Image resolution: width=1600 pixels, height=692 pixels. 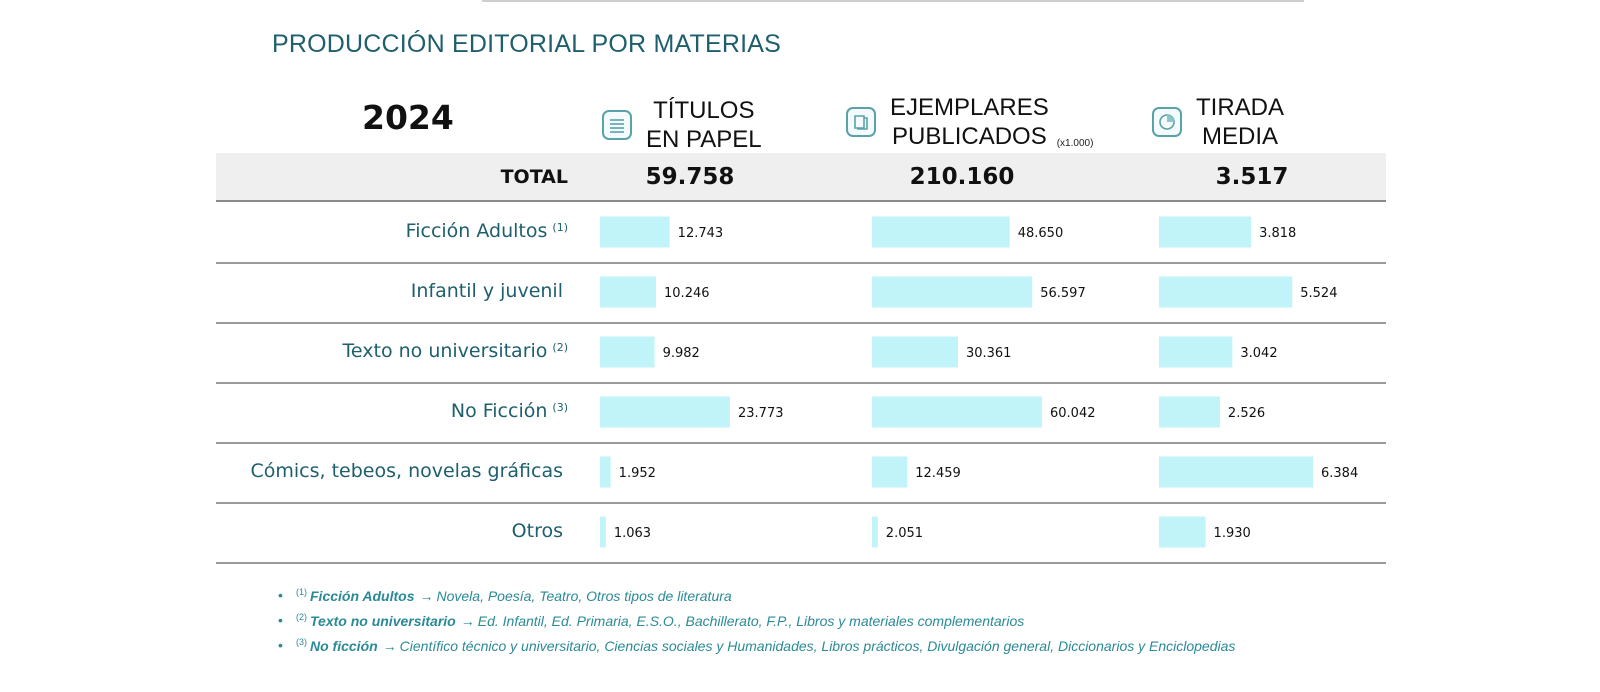 What do you see at coordinates (1075, 143) in the screenshot?
I see `column-header-ejemplares-unit: (x1.000)` at bounding box center [1075, 143].